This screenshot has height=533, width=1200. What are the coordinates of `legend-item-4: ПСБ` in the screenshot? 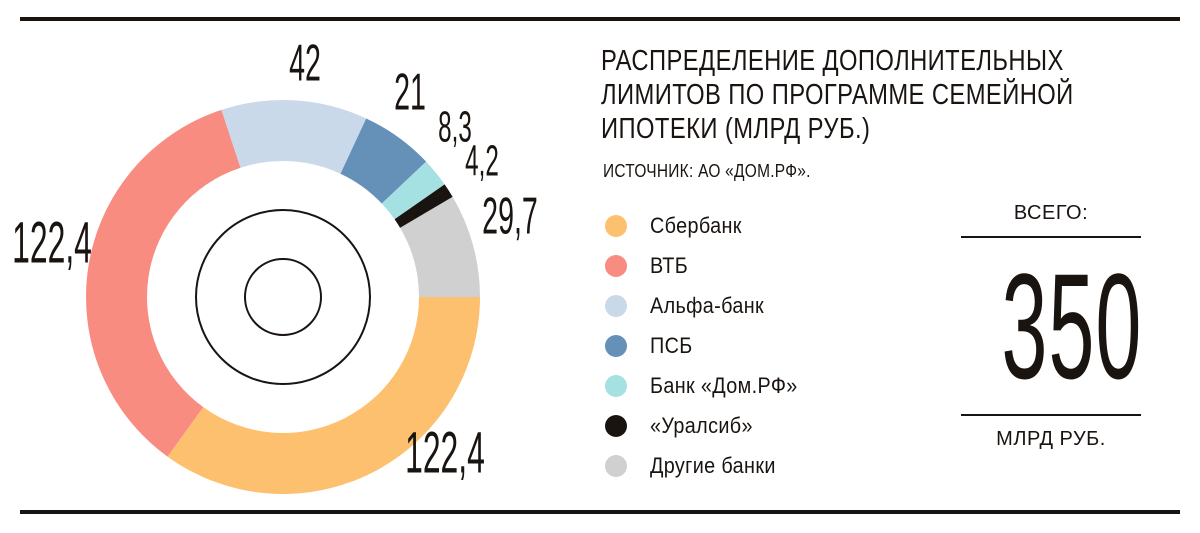 It's located at (709, 346).